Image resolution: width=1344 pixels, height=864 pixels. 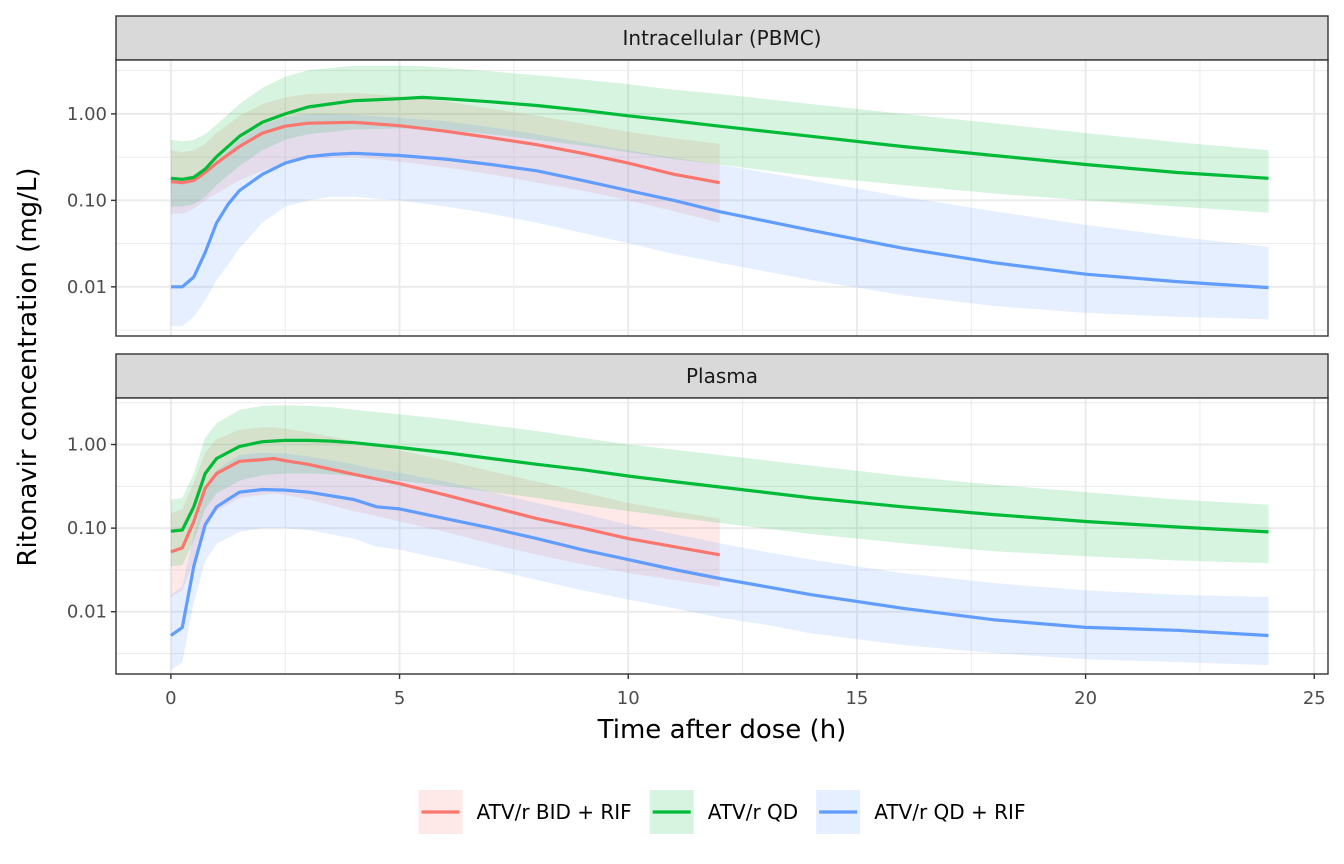 What do you see at coordinates (1085, 698) in the screenshot?
I see `x-tick-label: 20` at bounding box center [1085, 698].